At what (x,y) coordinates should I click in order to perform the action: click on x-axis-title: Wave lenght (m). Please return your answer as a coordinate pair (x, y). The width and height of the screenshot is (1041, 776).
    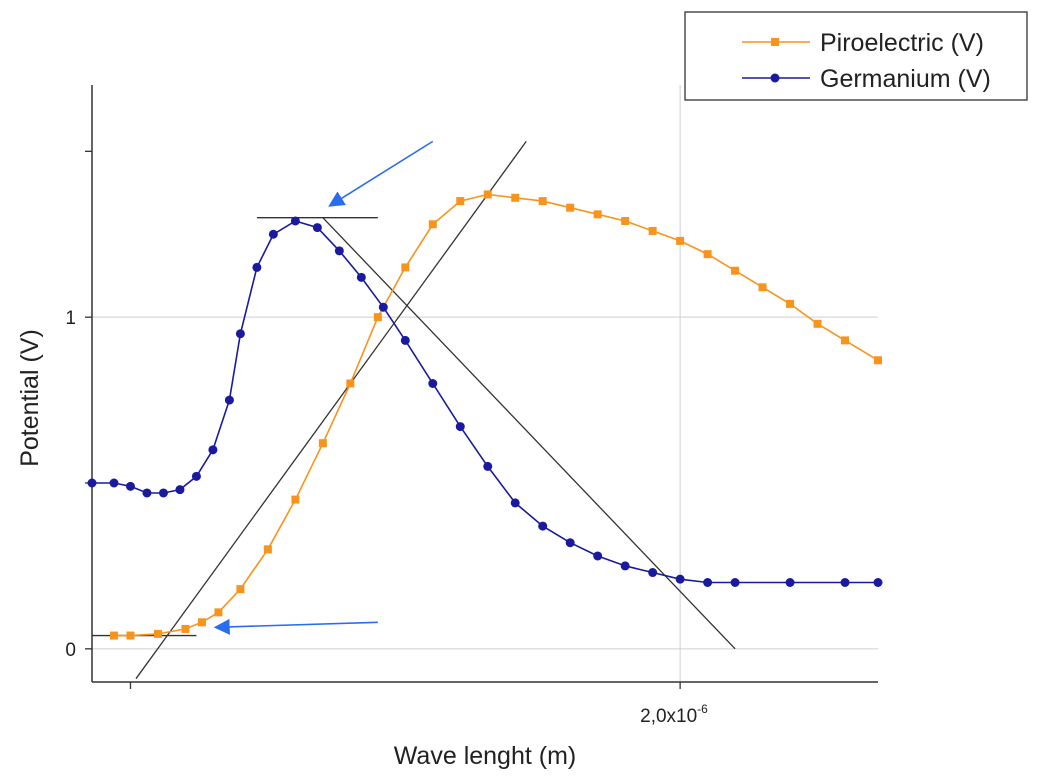
    Looking at the image, I should click on (485, 756).